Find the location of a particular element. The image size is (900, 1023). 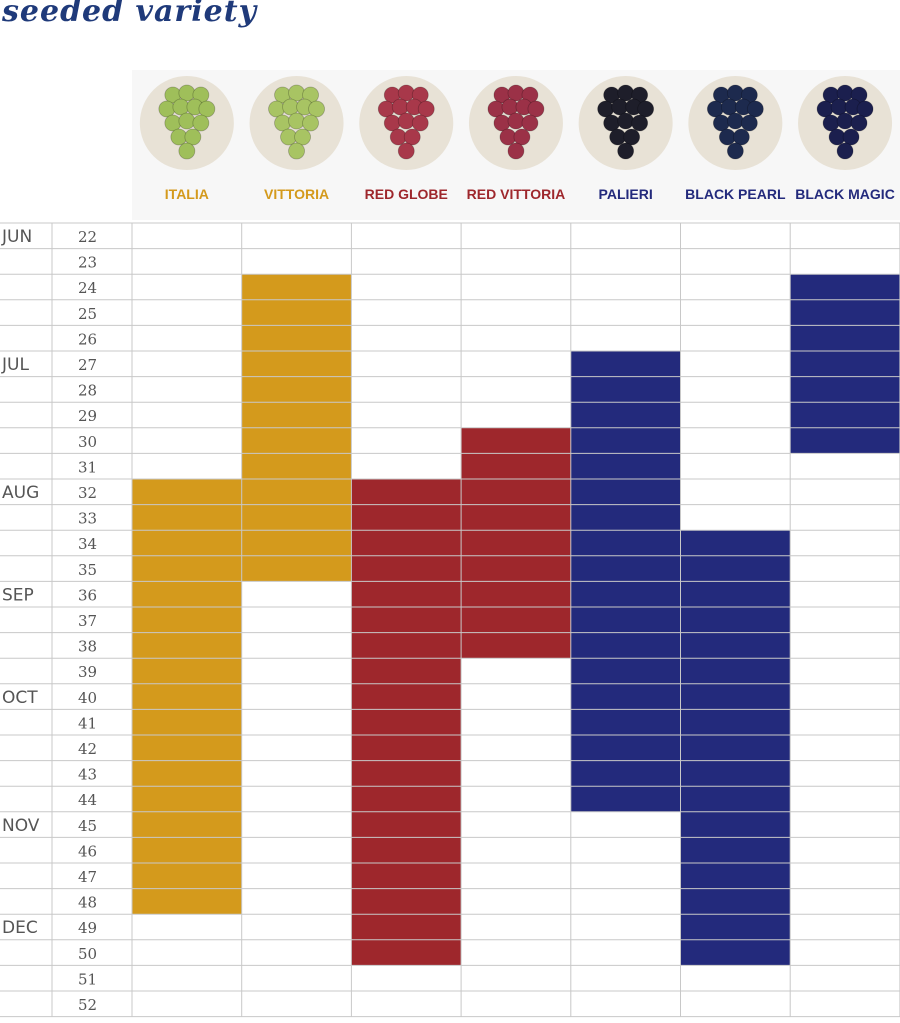

week-label-31: 31 is located at coordinates (87, 467).